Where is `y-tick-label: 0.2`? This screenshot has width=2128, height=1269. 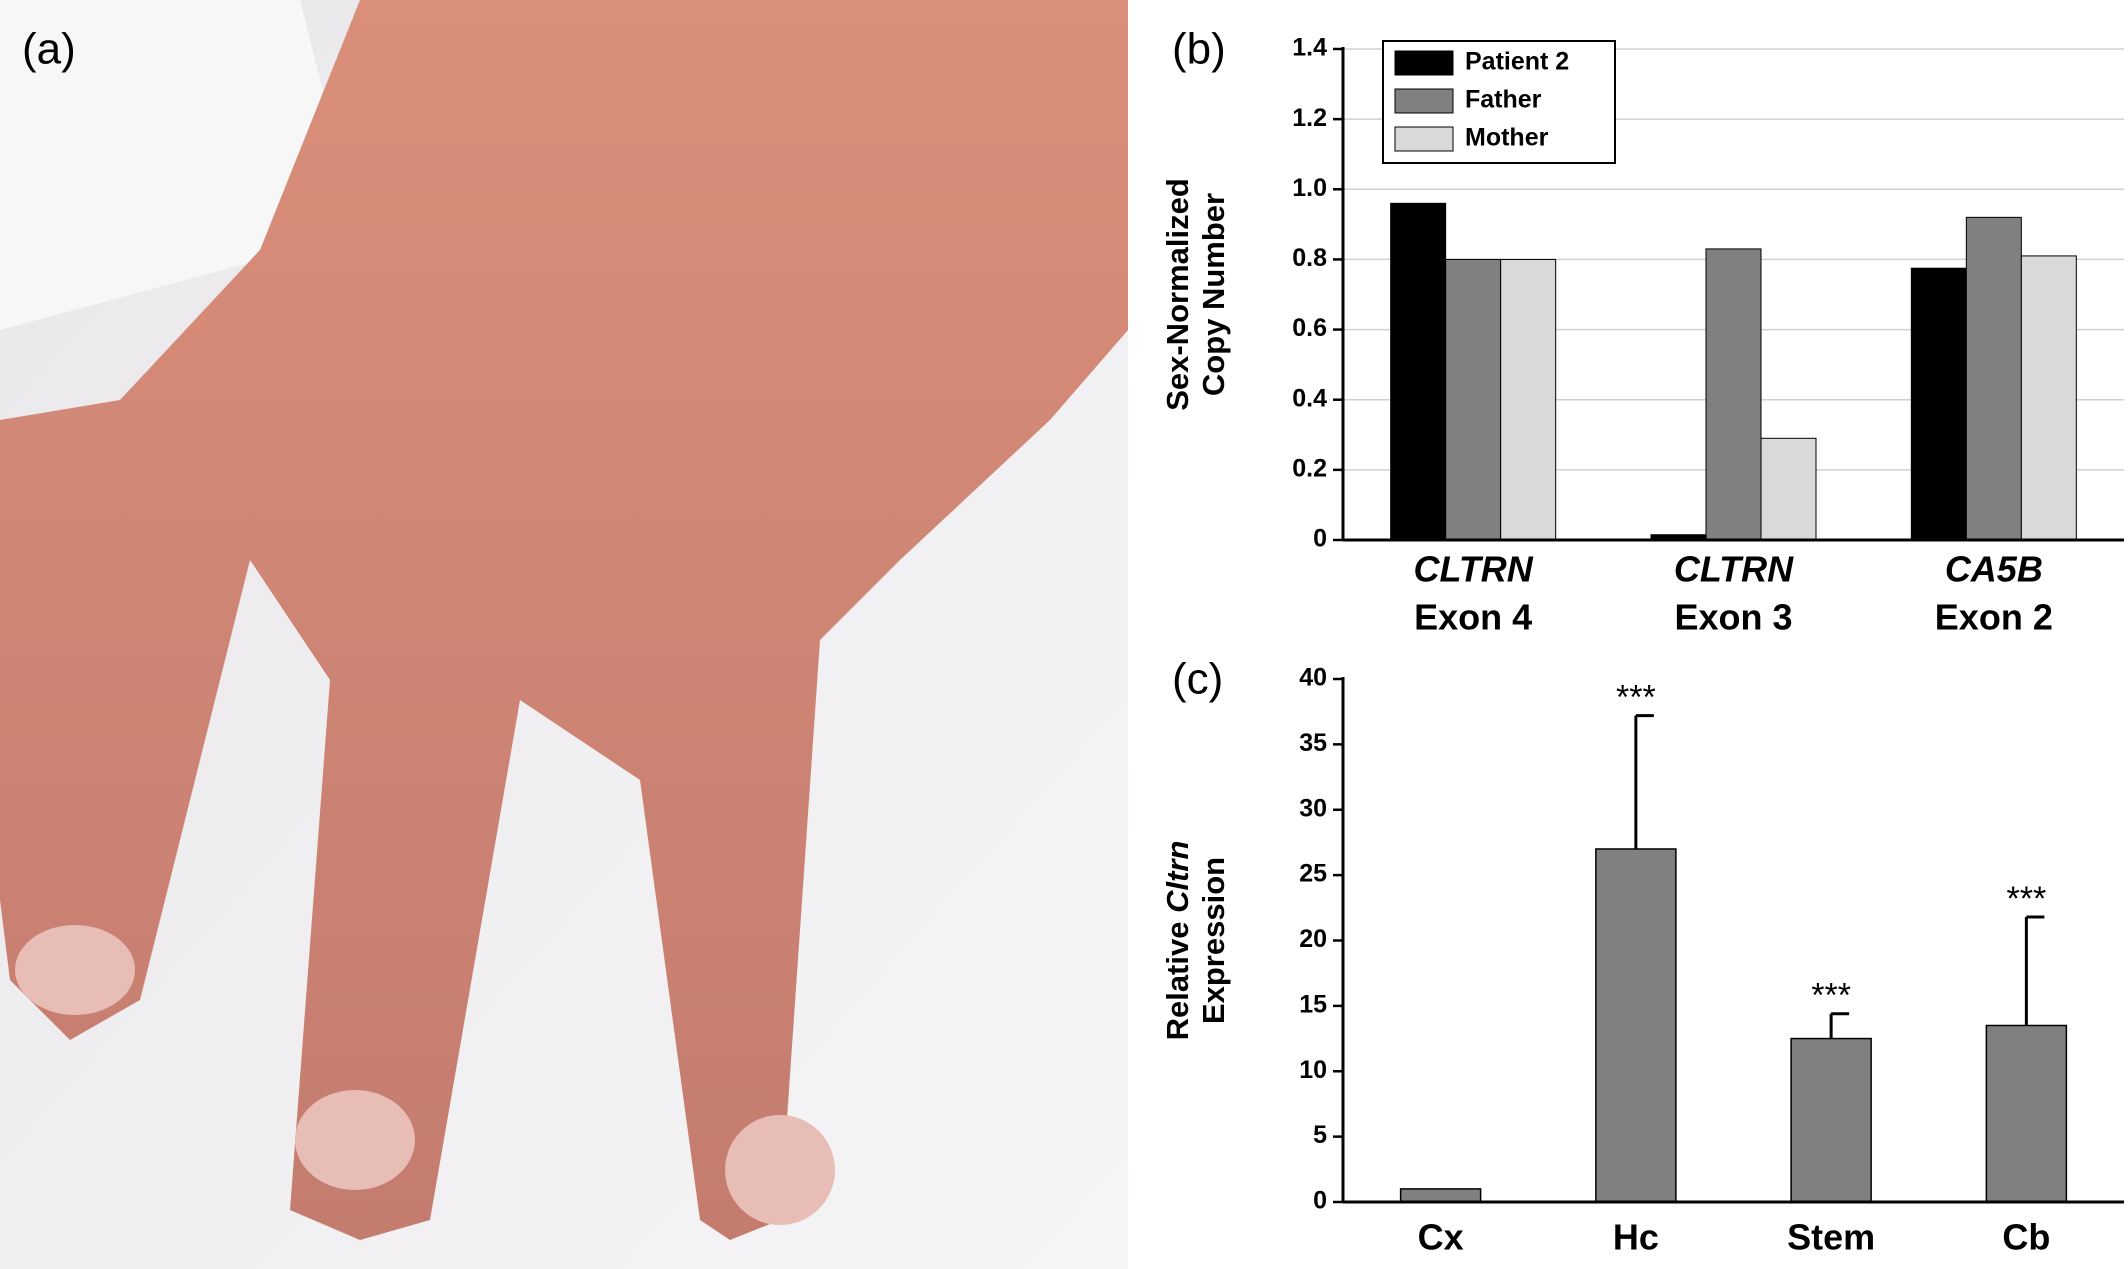 y-tick-label: 0.2 is located at coordinates (1309, 468).